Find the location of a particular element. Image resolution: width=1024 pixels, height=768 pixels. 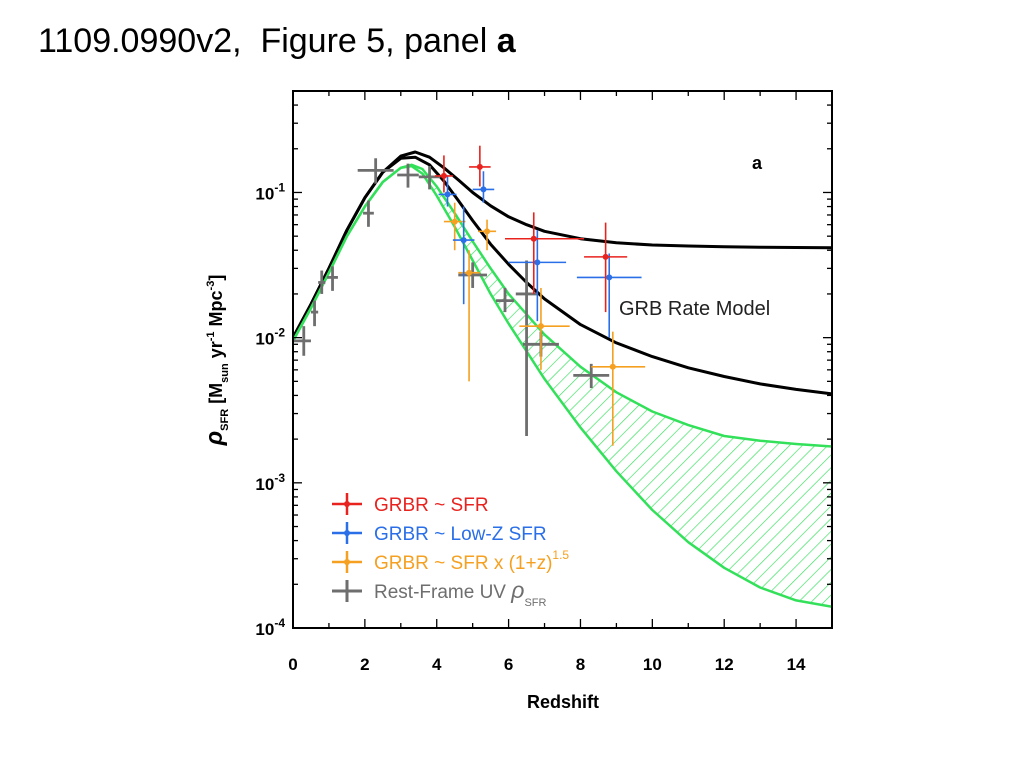

panel-label: a is located at coordinates (757, 163).